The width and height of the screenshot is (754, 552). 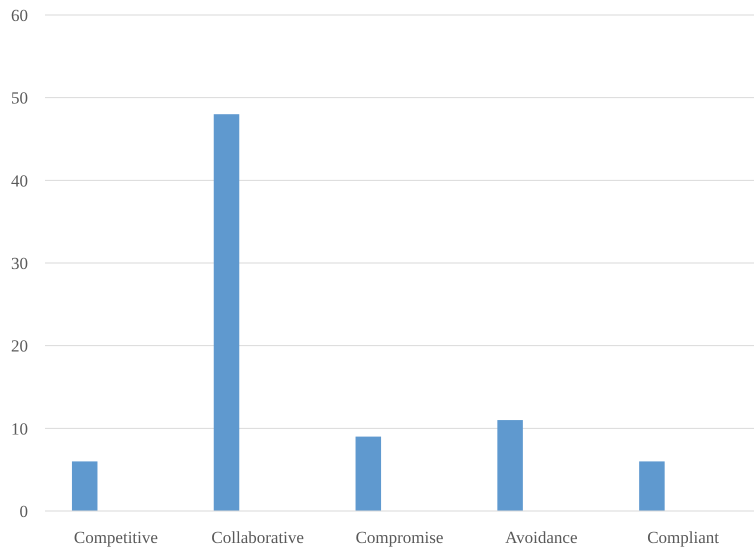 What do you see at coordinates (116, 537) in the screenshot?
I see `x-tick-label: Competitive` at bounding box center [116, 537].